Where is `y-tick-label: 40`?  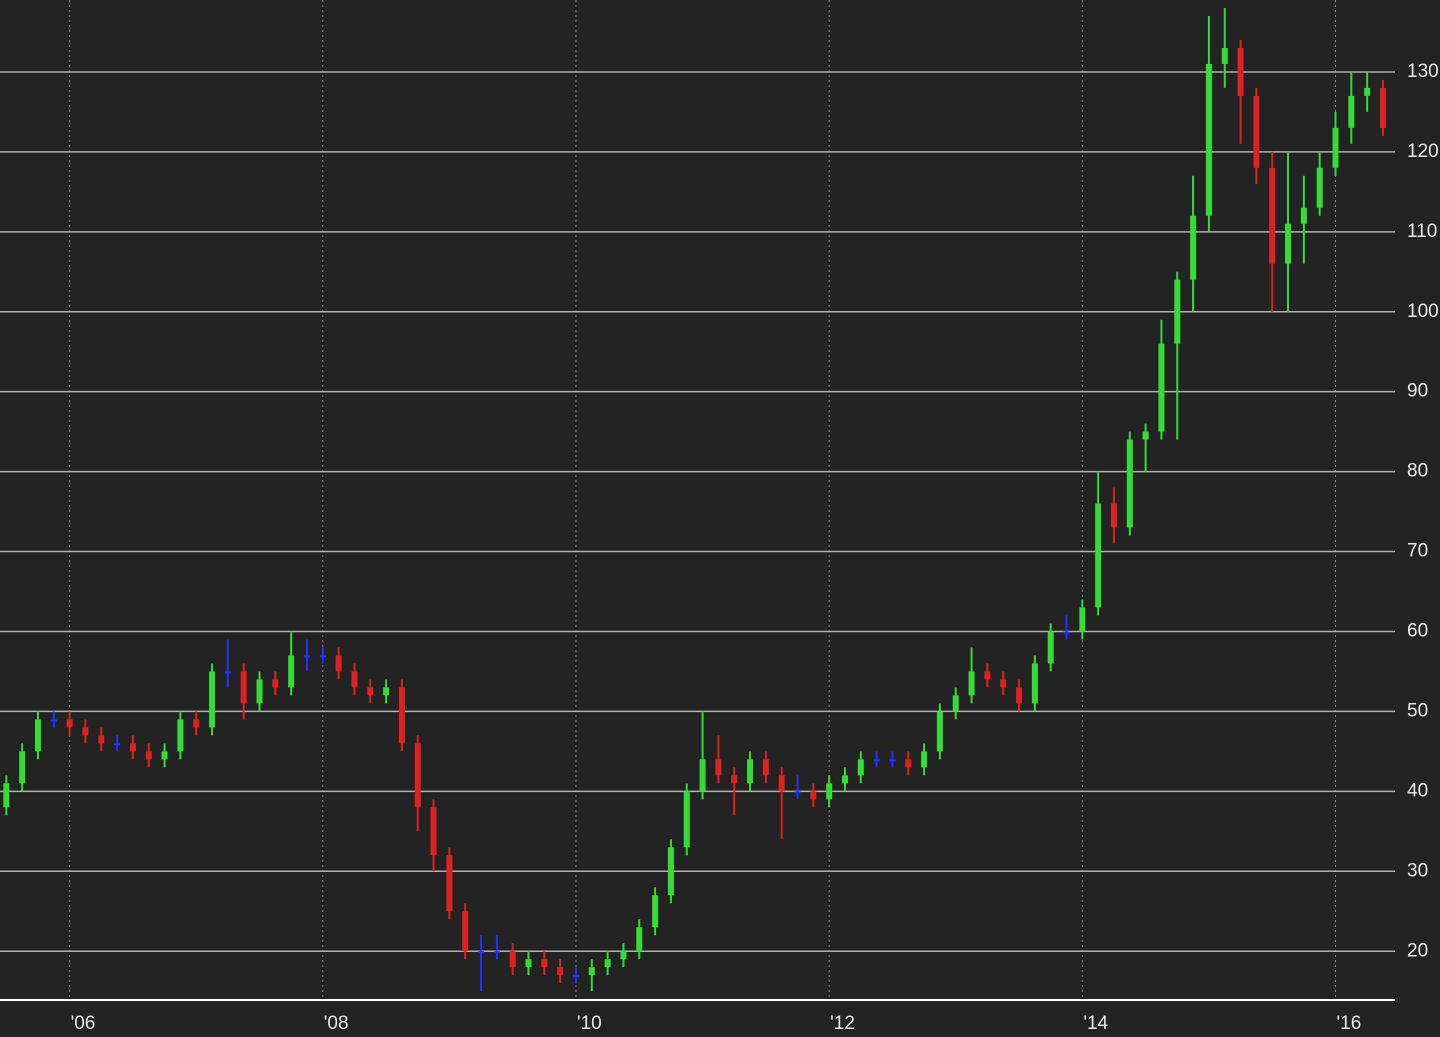 y-tick-label: 40 is located at coordinates (1417, 790).